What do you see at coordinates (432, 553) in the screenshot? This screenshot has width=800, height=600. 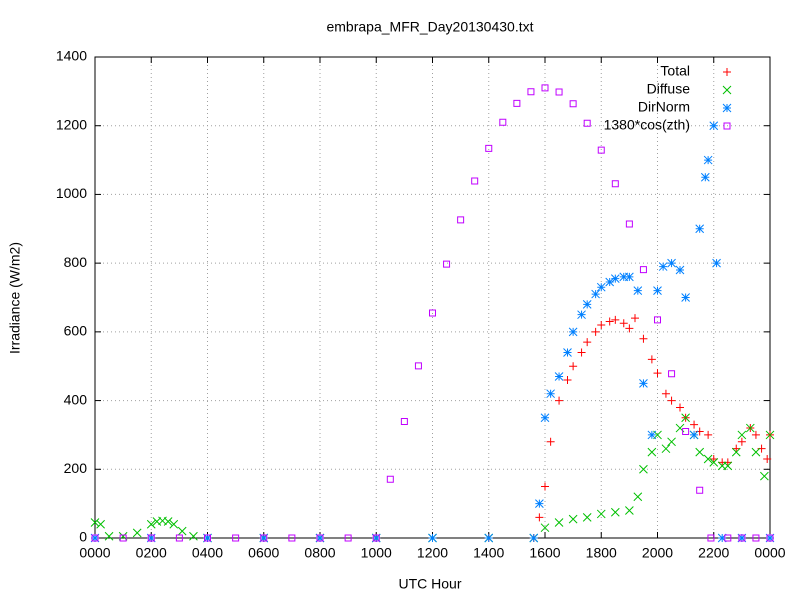 I see `x-tick-label: 1200` at bounding box center [432, 553].